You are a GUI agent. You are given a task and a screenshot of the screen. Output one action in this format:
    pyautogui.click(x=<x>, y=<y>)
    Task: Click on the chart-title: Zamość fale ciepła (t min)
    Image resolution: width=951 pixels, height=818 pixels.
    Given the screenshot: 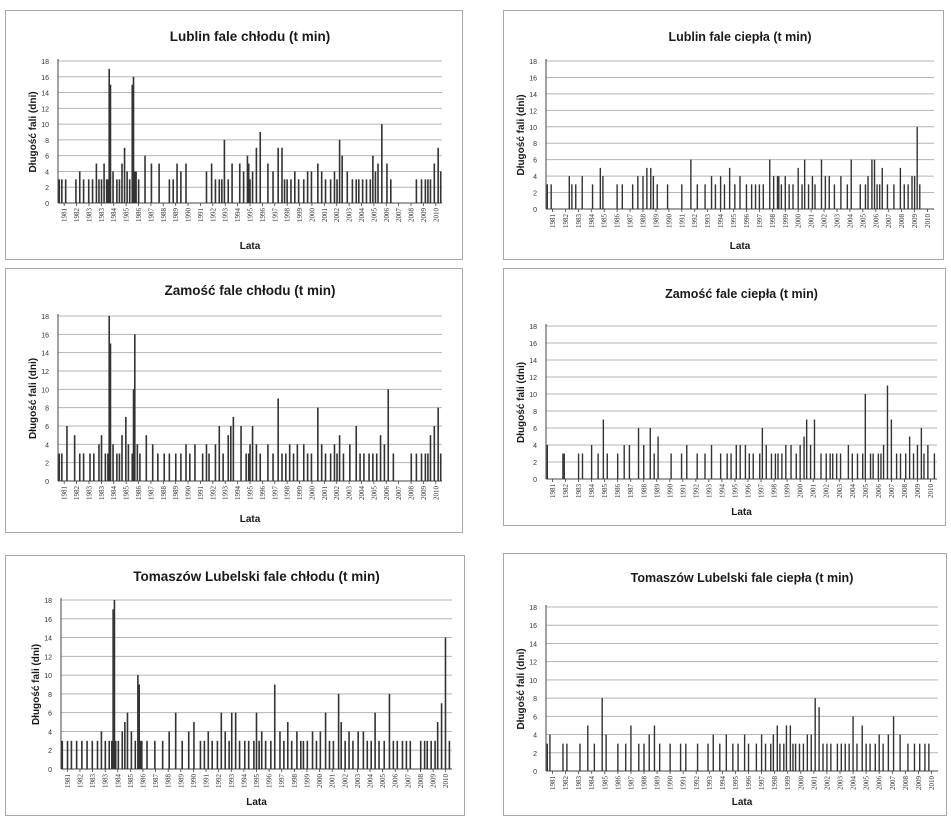 What is the action you would take?
    pyautogui.click(x=741, y=294)
    